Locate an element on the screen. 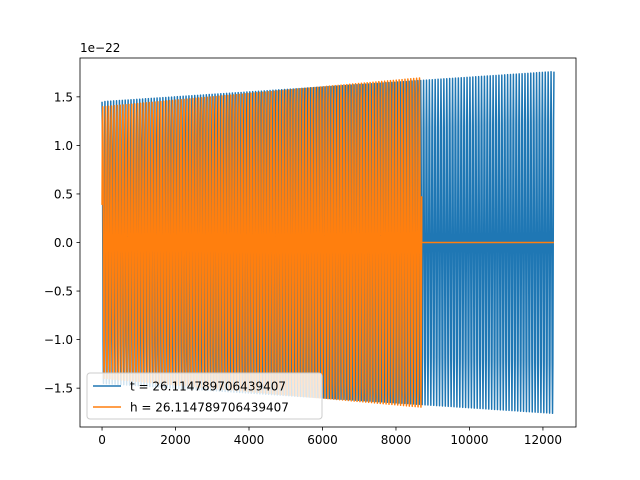 This screenshot has width=640, height=480. y-tick-label: −0.5 is located at coordinates (58, 292).